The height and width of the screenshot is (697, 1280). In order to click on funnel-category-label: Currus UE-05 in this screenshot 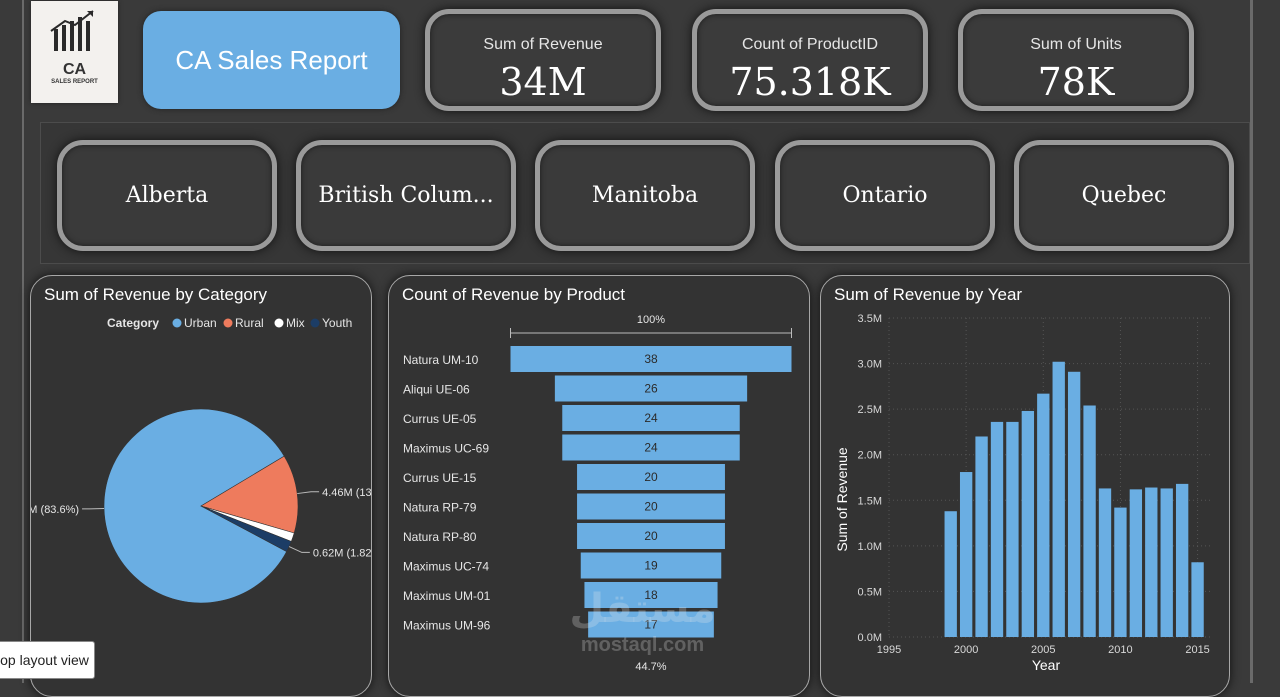, I will do `click(440, 419)`.